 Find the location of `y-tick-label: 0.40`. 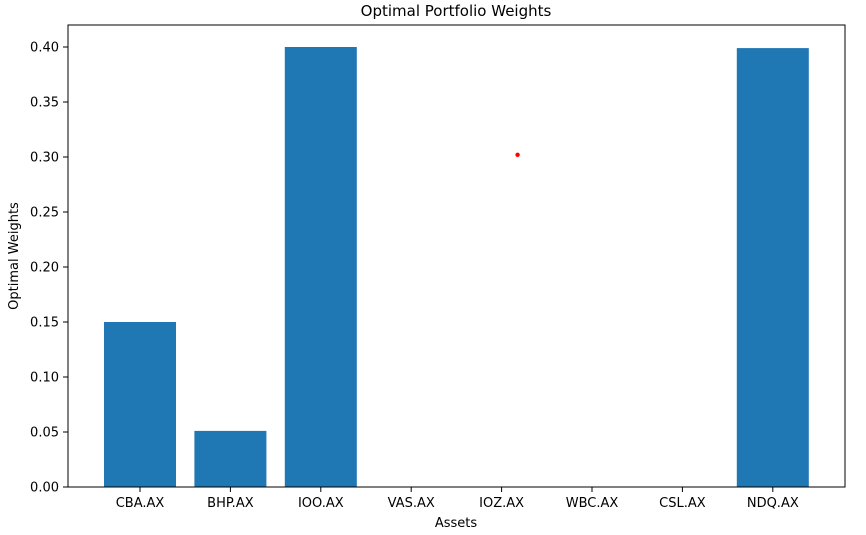

y-tick-label: 0.40 is located at coordinates (44, 48).